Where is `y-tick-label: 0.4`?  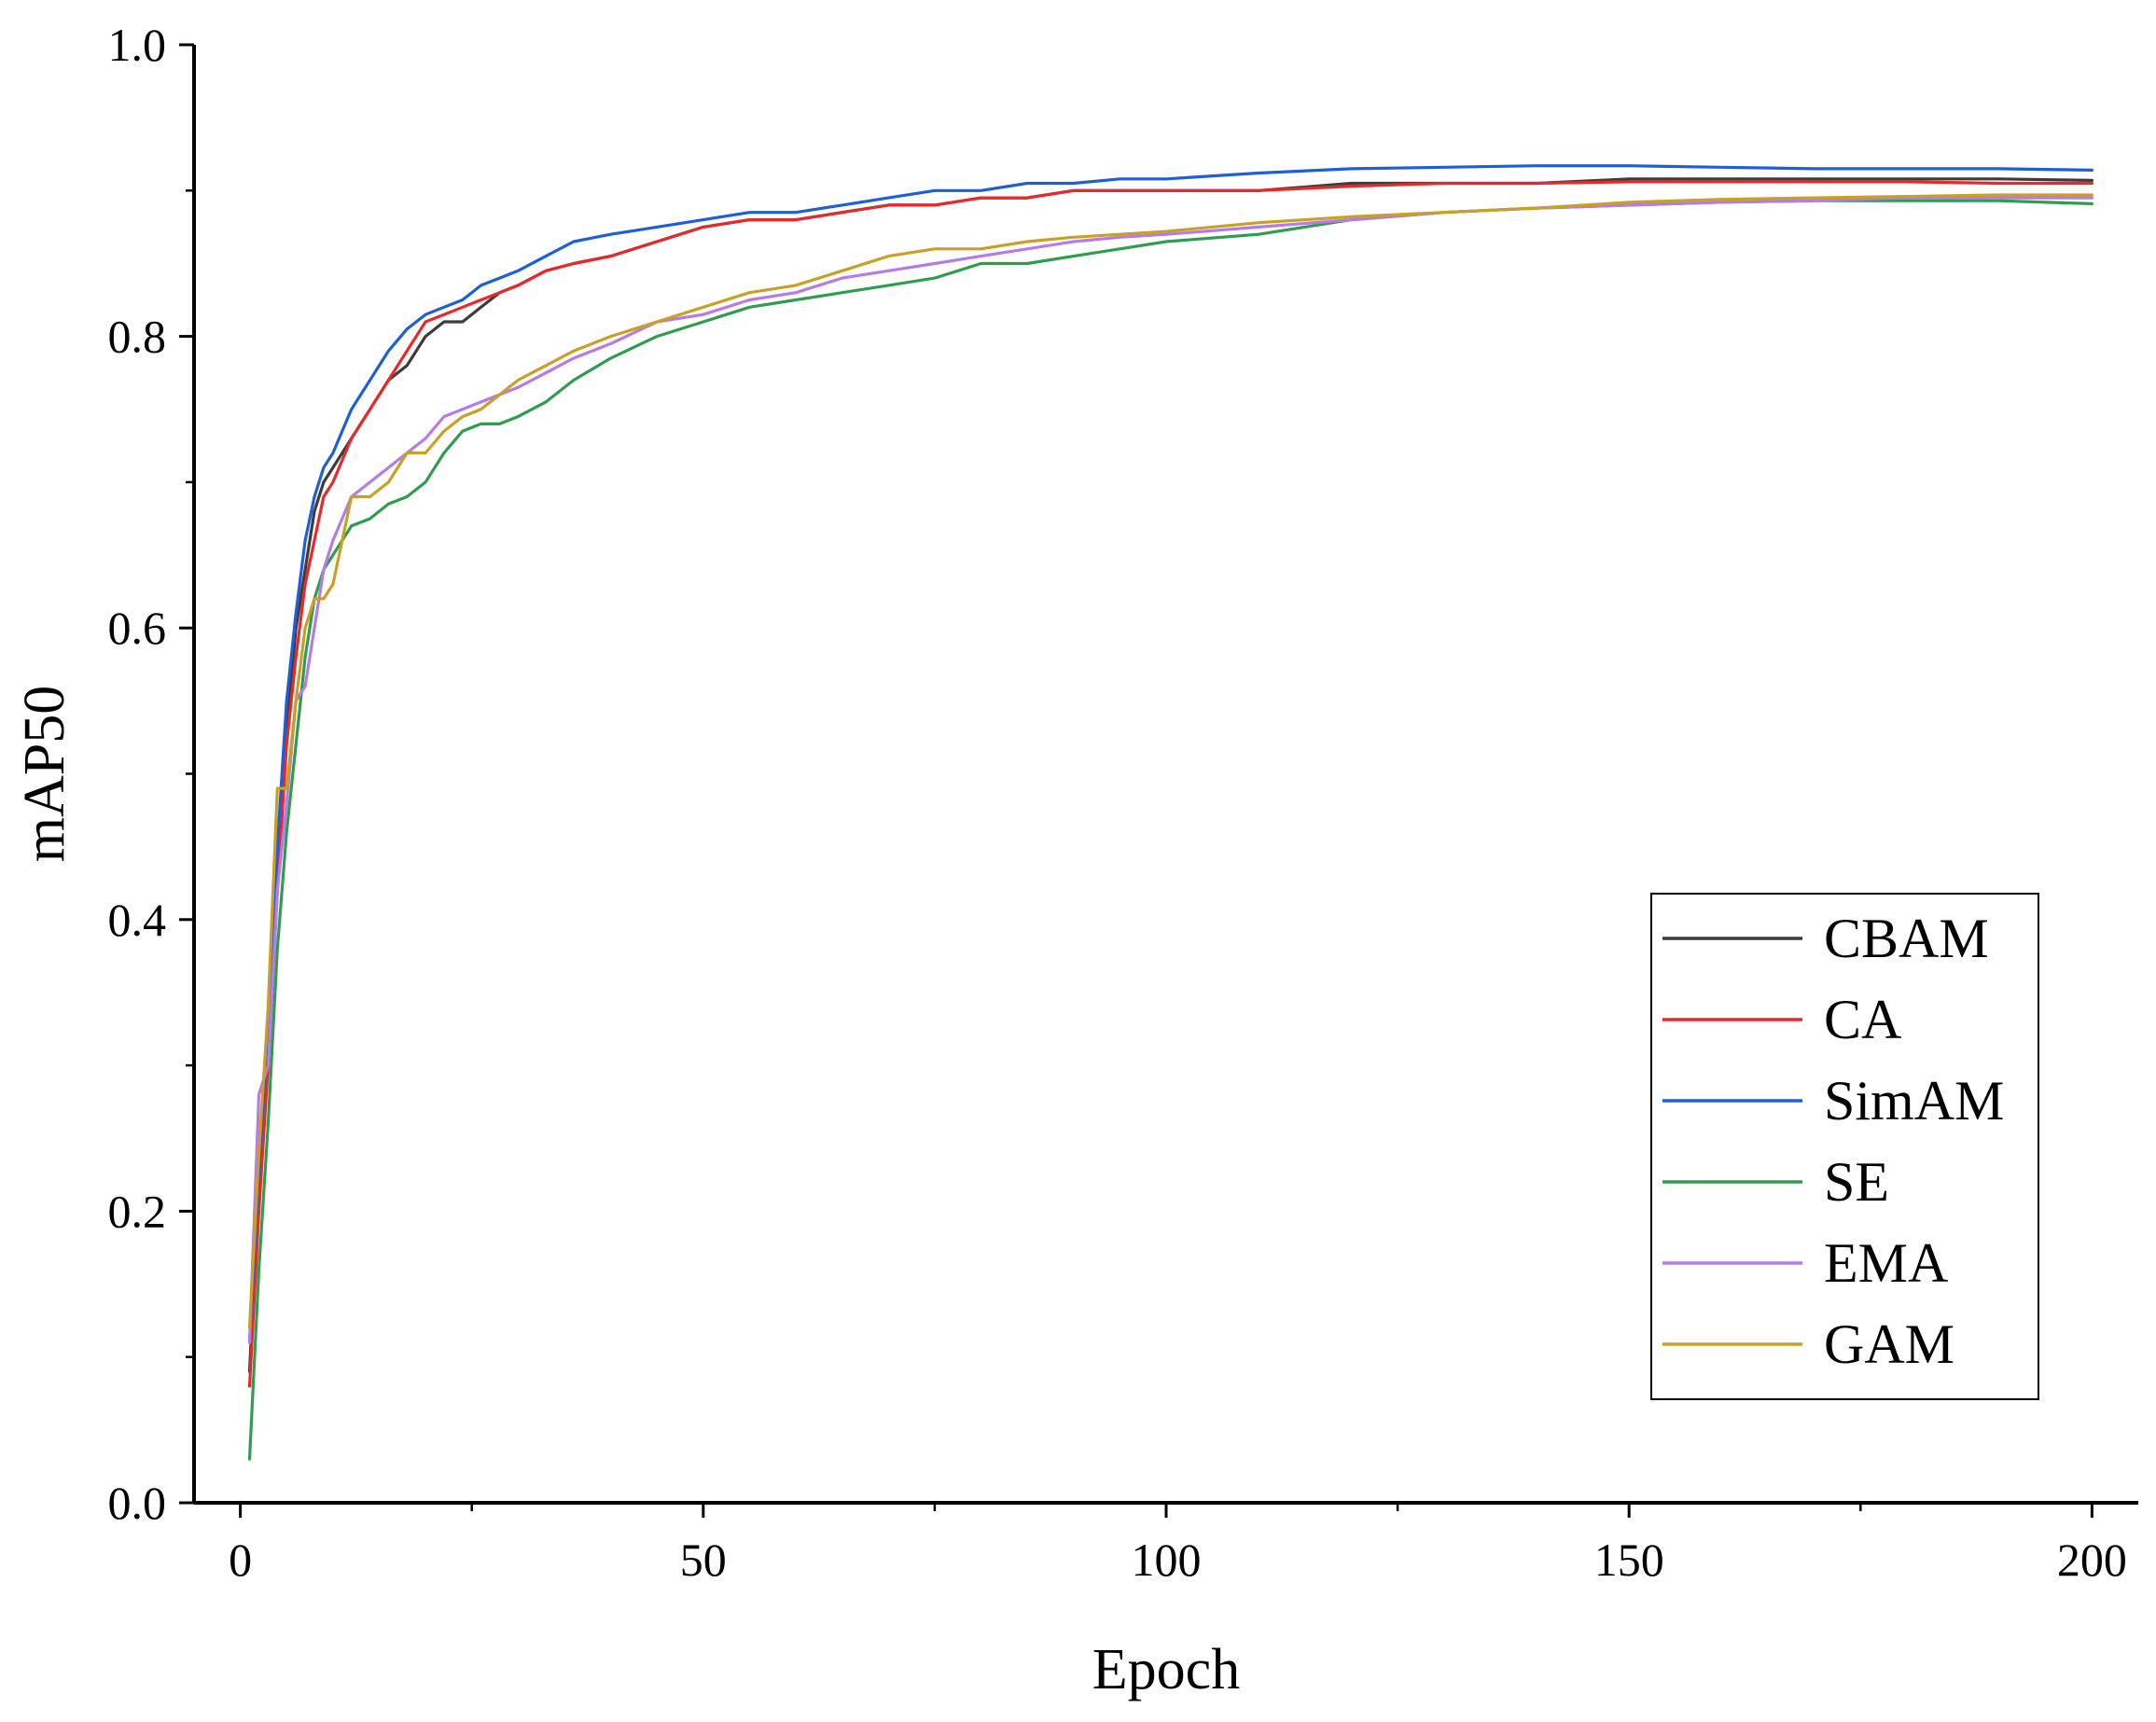
y-tick-label: 0.4 is located at coordinates (137, 920).